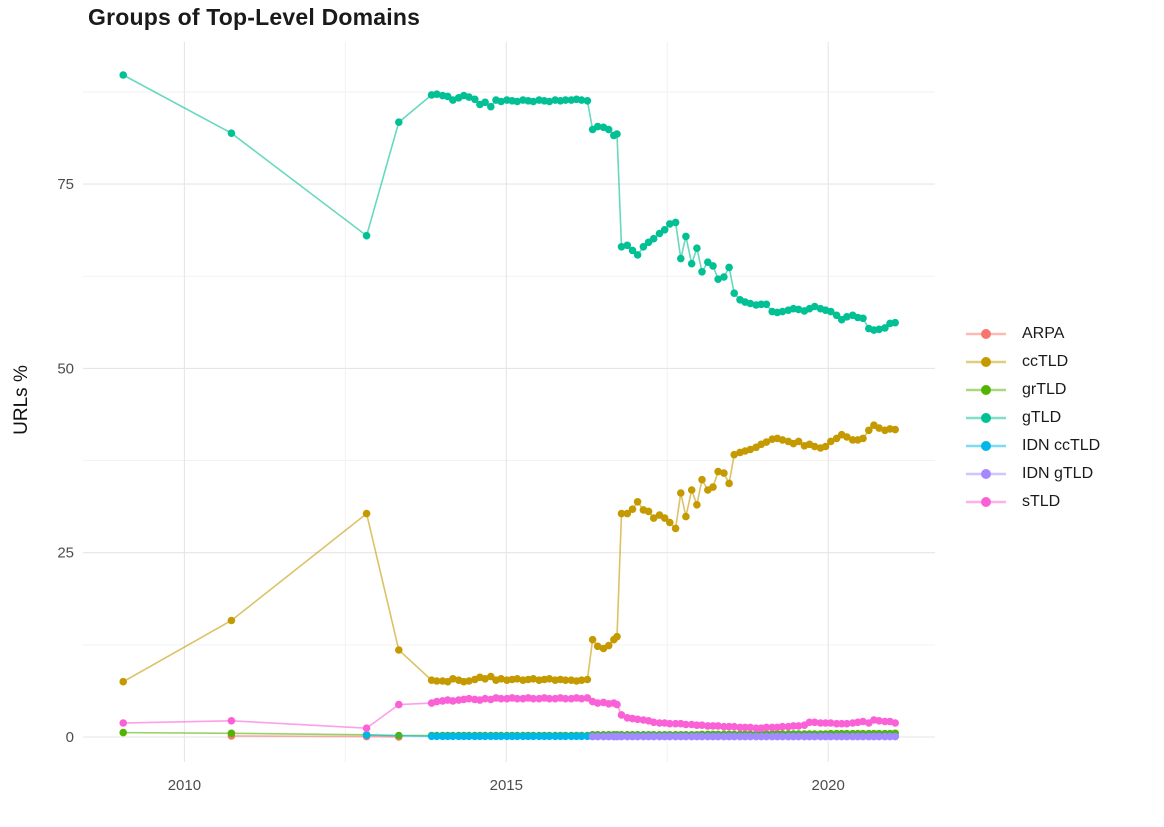 The width and height of the screenshot is (1164, 827). Describe the element at coordinates (70, 737) in the screenshot. I see `y-tick-label: 0` at that location.